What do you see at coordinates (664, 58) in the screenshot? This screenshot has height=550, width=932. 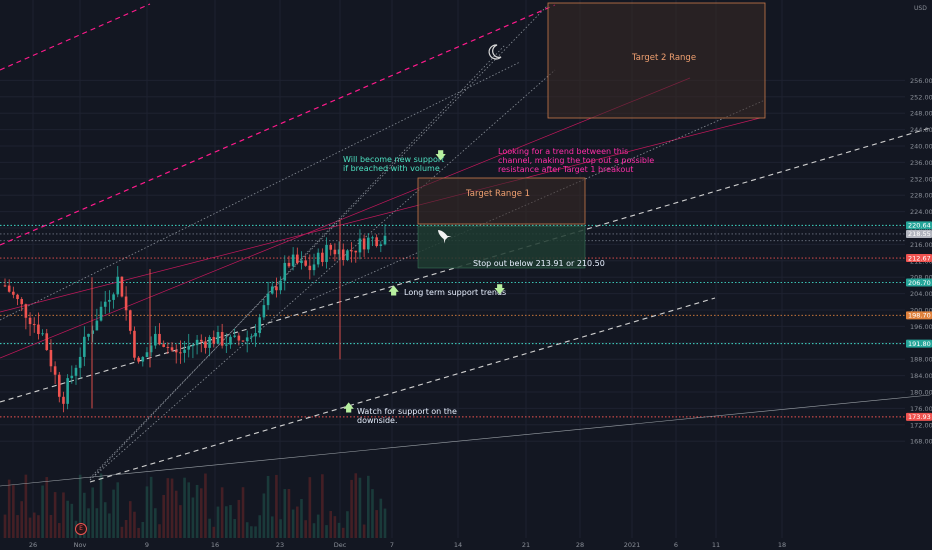 I see `target2-label: Target 2 Range` at bounding box center [664, 58].